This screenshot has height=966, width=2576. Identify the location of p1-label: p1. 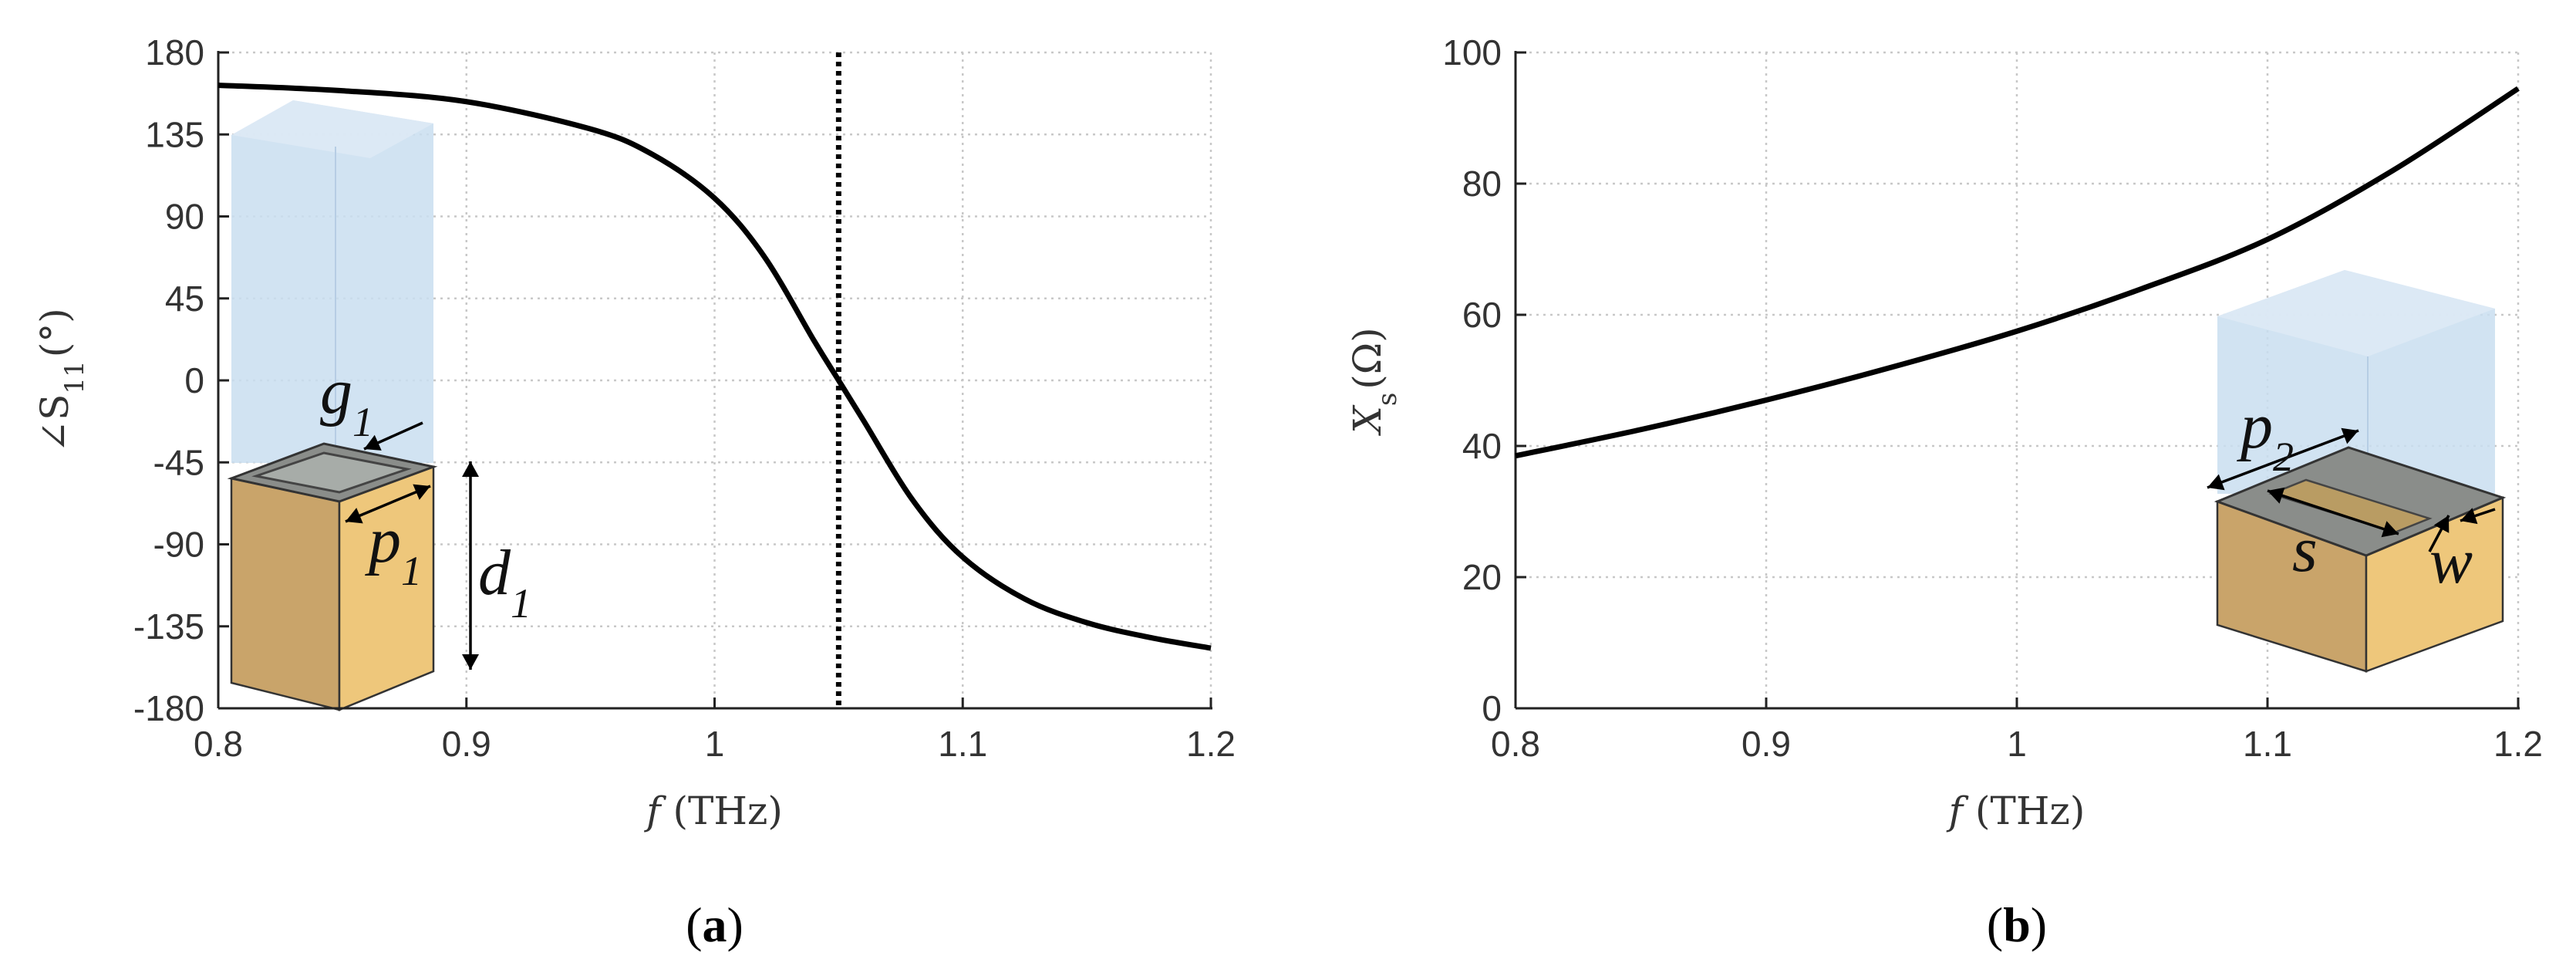
(393, 549).